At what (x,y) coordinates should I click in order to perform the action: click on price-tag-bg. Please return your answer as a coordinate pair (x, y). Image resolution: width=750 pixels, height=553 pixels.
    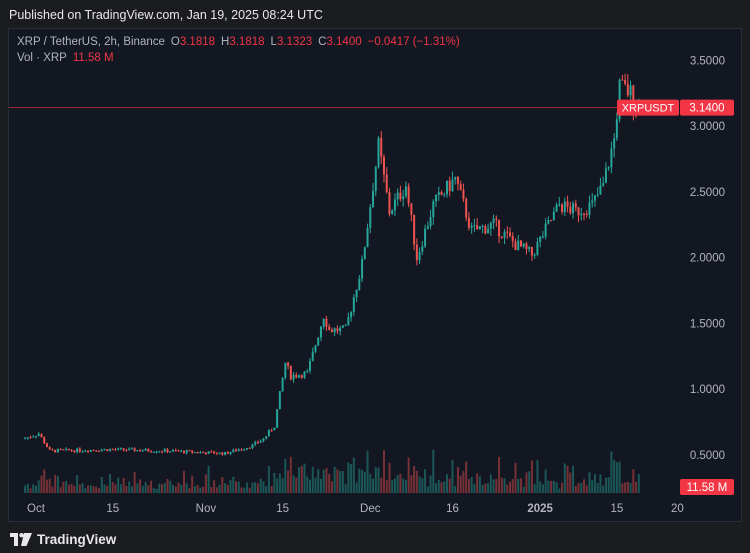
    Looking at the image, I should click on (707, 107).